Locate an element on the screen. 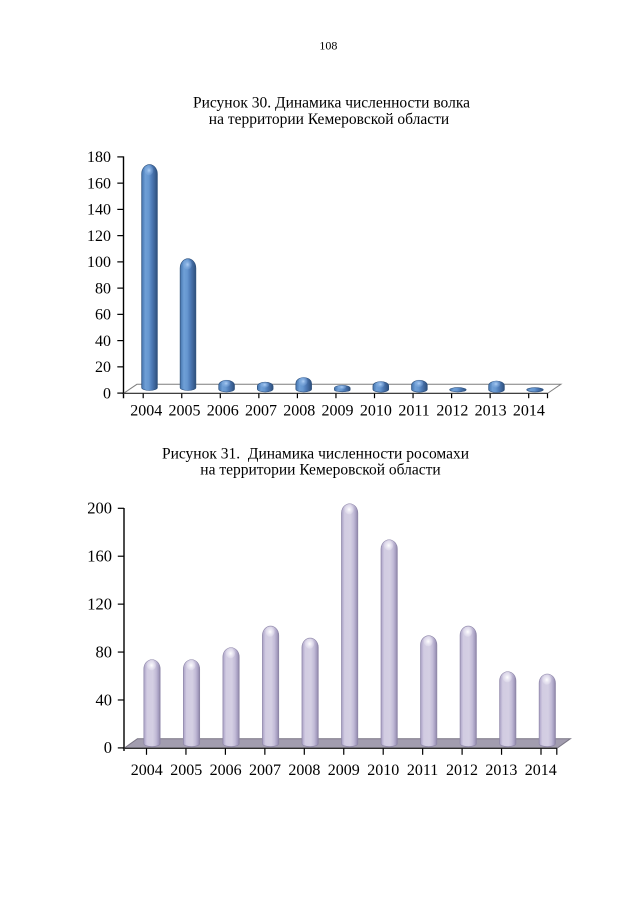 This screenshot has width=640, height=905. svg-text: 180 is located at coordinates (99, 157).